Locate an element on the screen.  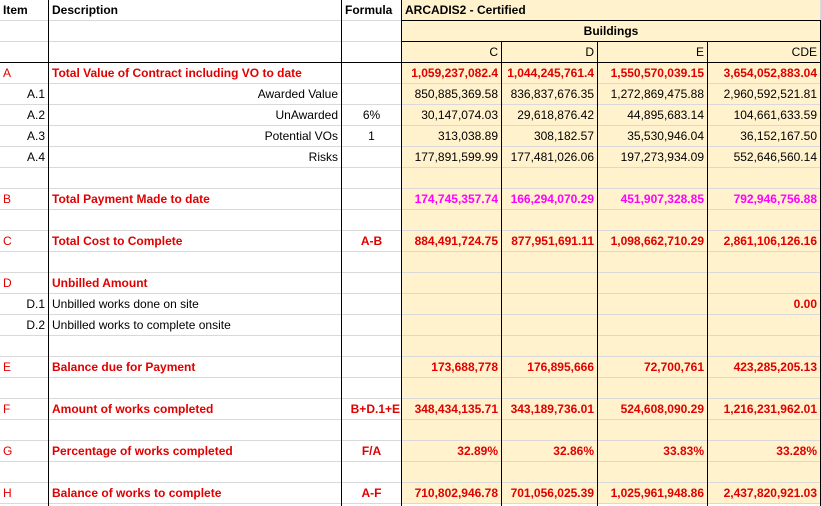
formula-cell: B+D.1+E is located at coordinates (372, 409).